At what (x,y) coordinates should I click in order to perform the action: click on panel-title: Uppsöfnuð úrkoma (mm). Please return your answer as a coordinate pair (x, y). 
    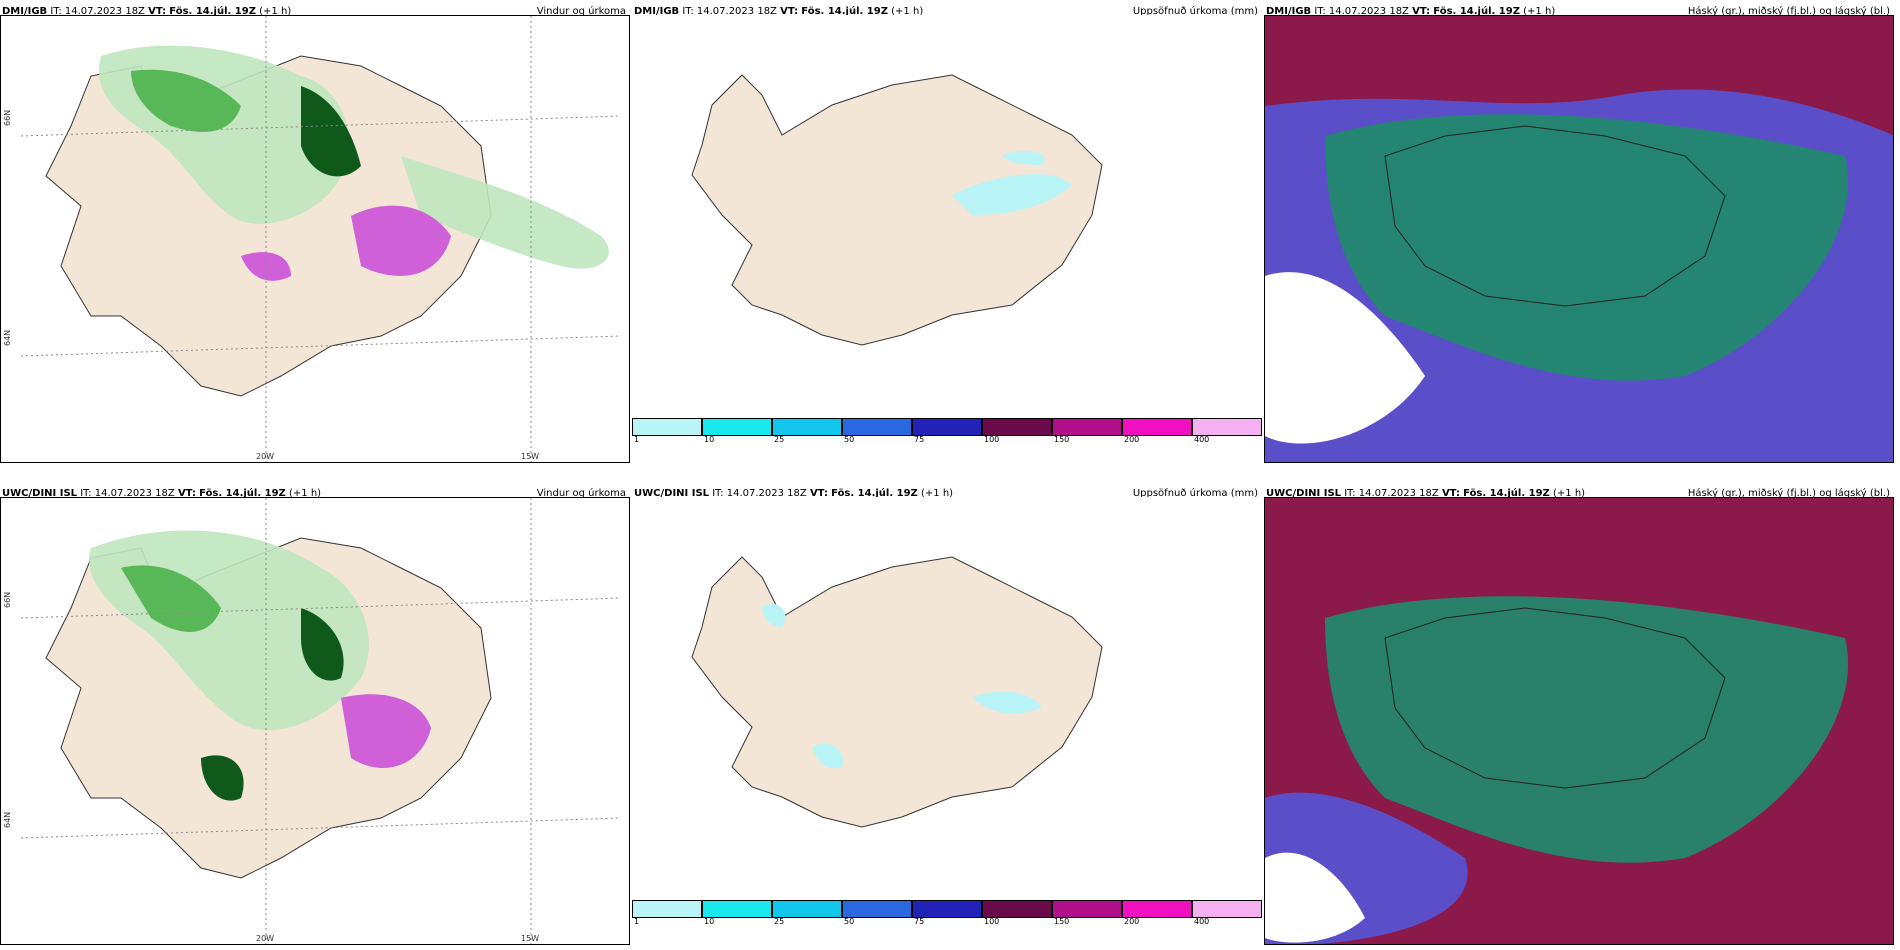
    Looking at the image, I should click on (1195, 493).